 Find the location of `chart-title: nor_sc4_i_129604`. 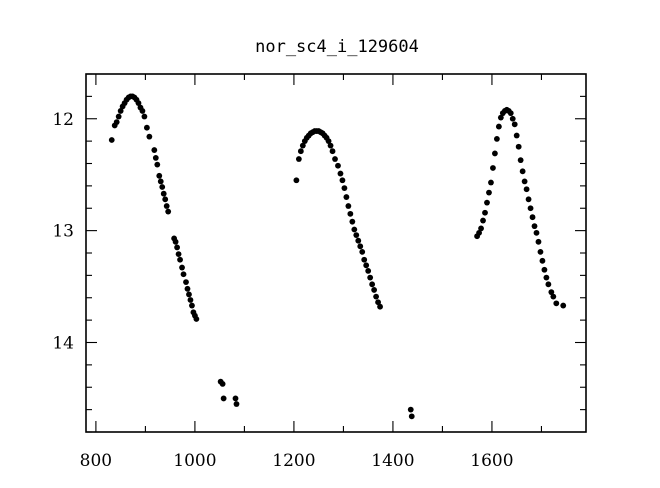

chart-title: nor_sc4_i_129604 is located at coordinates (337, 47).